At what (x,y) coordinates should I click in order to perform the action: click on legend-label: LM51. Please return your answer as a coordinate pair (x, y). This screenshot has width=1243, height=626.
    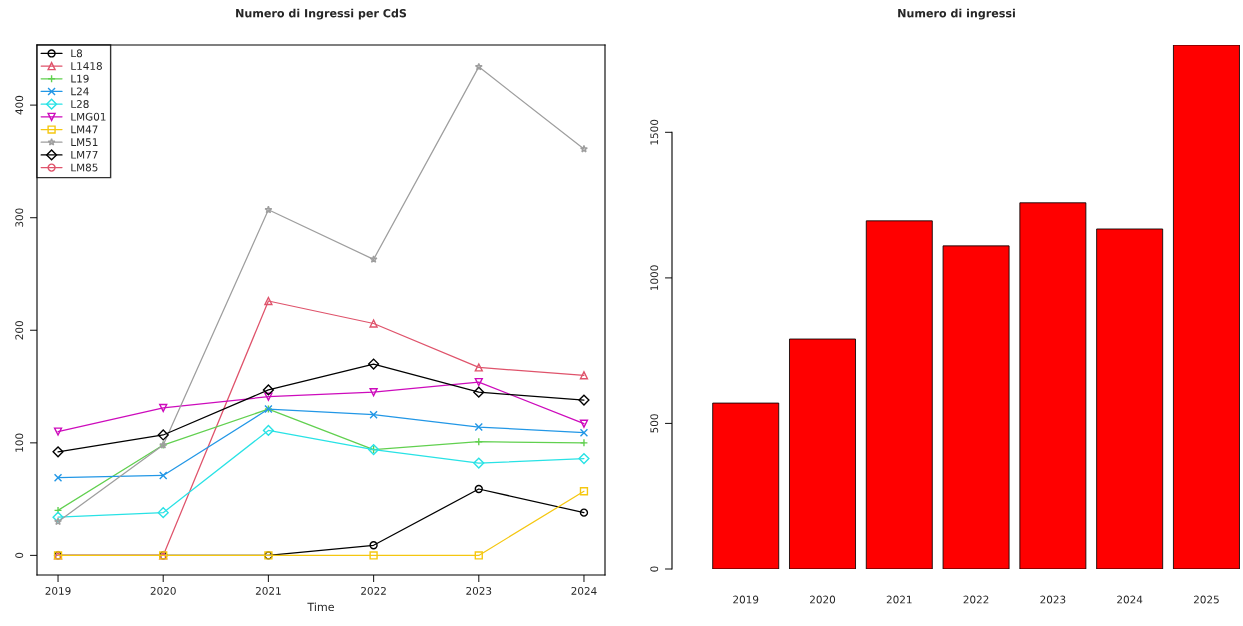
    Looking at the image, I should click on (84, 142).